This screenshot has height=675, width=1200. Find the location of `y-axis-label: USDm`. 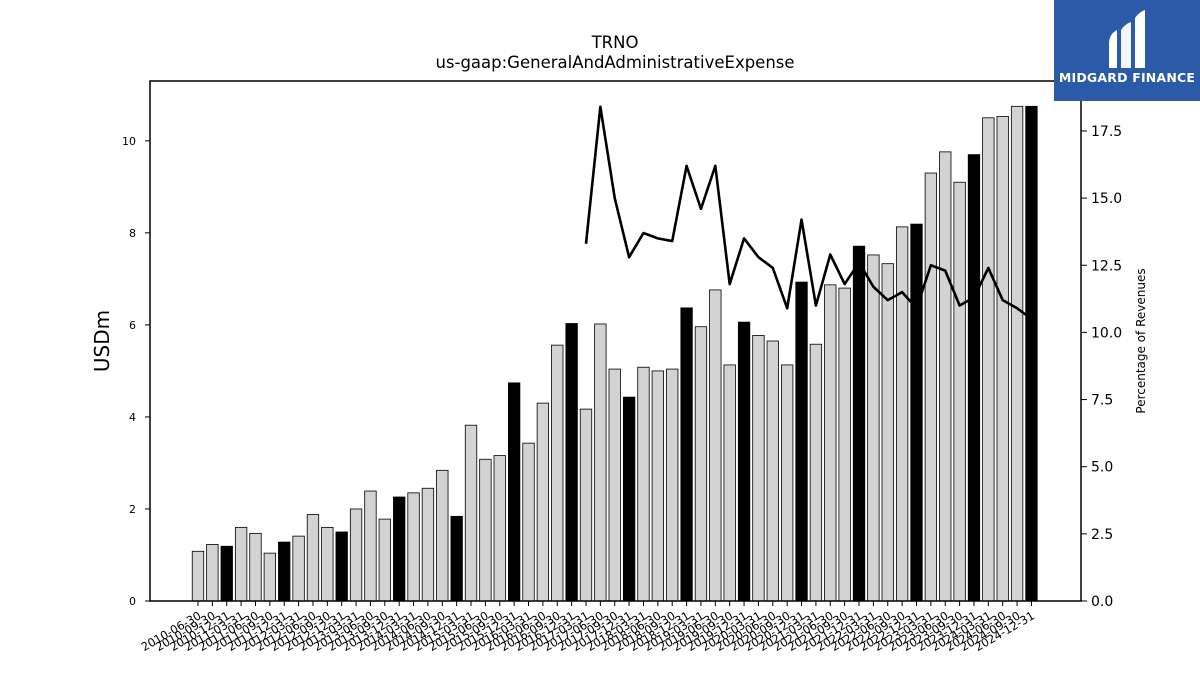

y-axis-label: USDm is located at coordinates (102, 341).